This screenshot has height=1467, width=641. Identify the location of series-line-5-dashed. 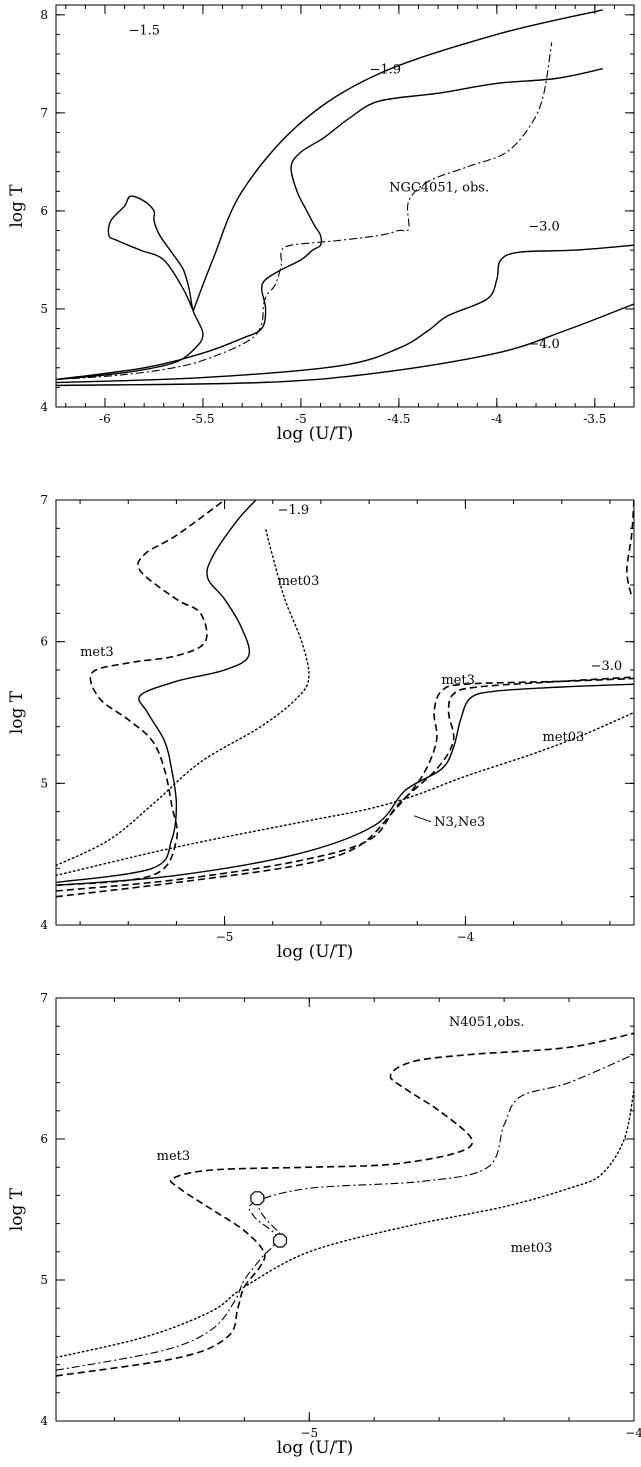
(345, 784).